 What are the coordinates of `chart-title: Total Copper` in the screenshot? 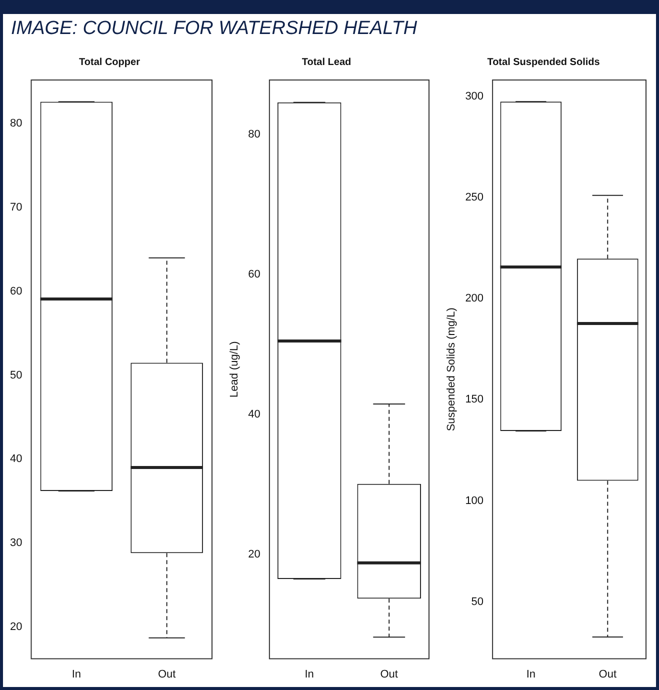 It's located at (109, 62).